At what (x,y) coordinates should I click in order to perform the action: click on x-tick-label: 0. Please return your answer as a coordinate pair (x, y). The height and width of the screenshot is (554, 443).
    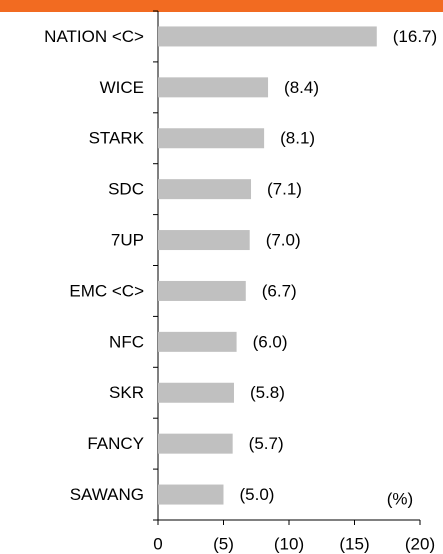
    Looking at the image, I should click on (157, 543).